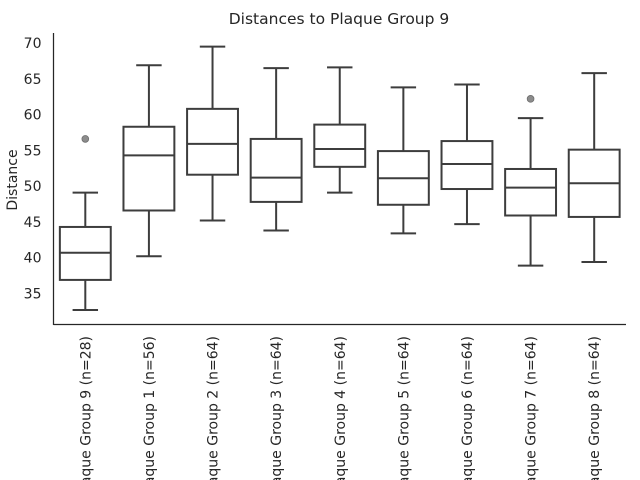  What do you see at coordinates (33, 259) in the screenshot?
I see `y-tick-label: 40` at bounding box center [33, 259].